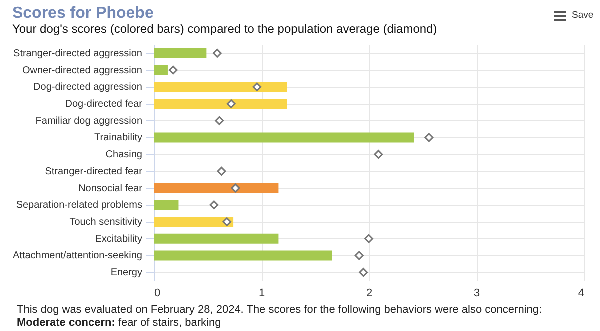 The image size is (600, 331). I want to click on y-tick-label: Stranger-directed aggression, so click(78, 54).